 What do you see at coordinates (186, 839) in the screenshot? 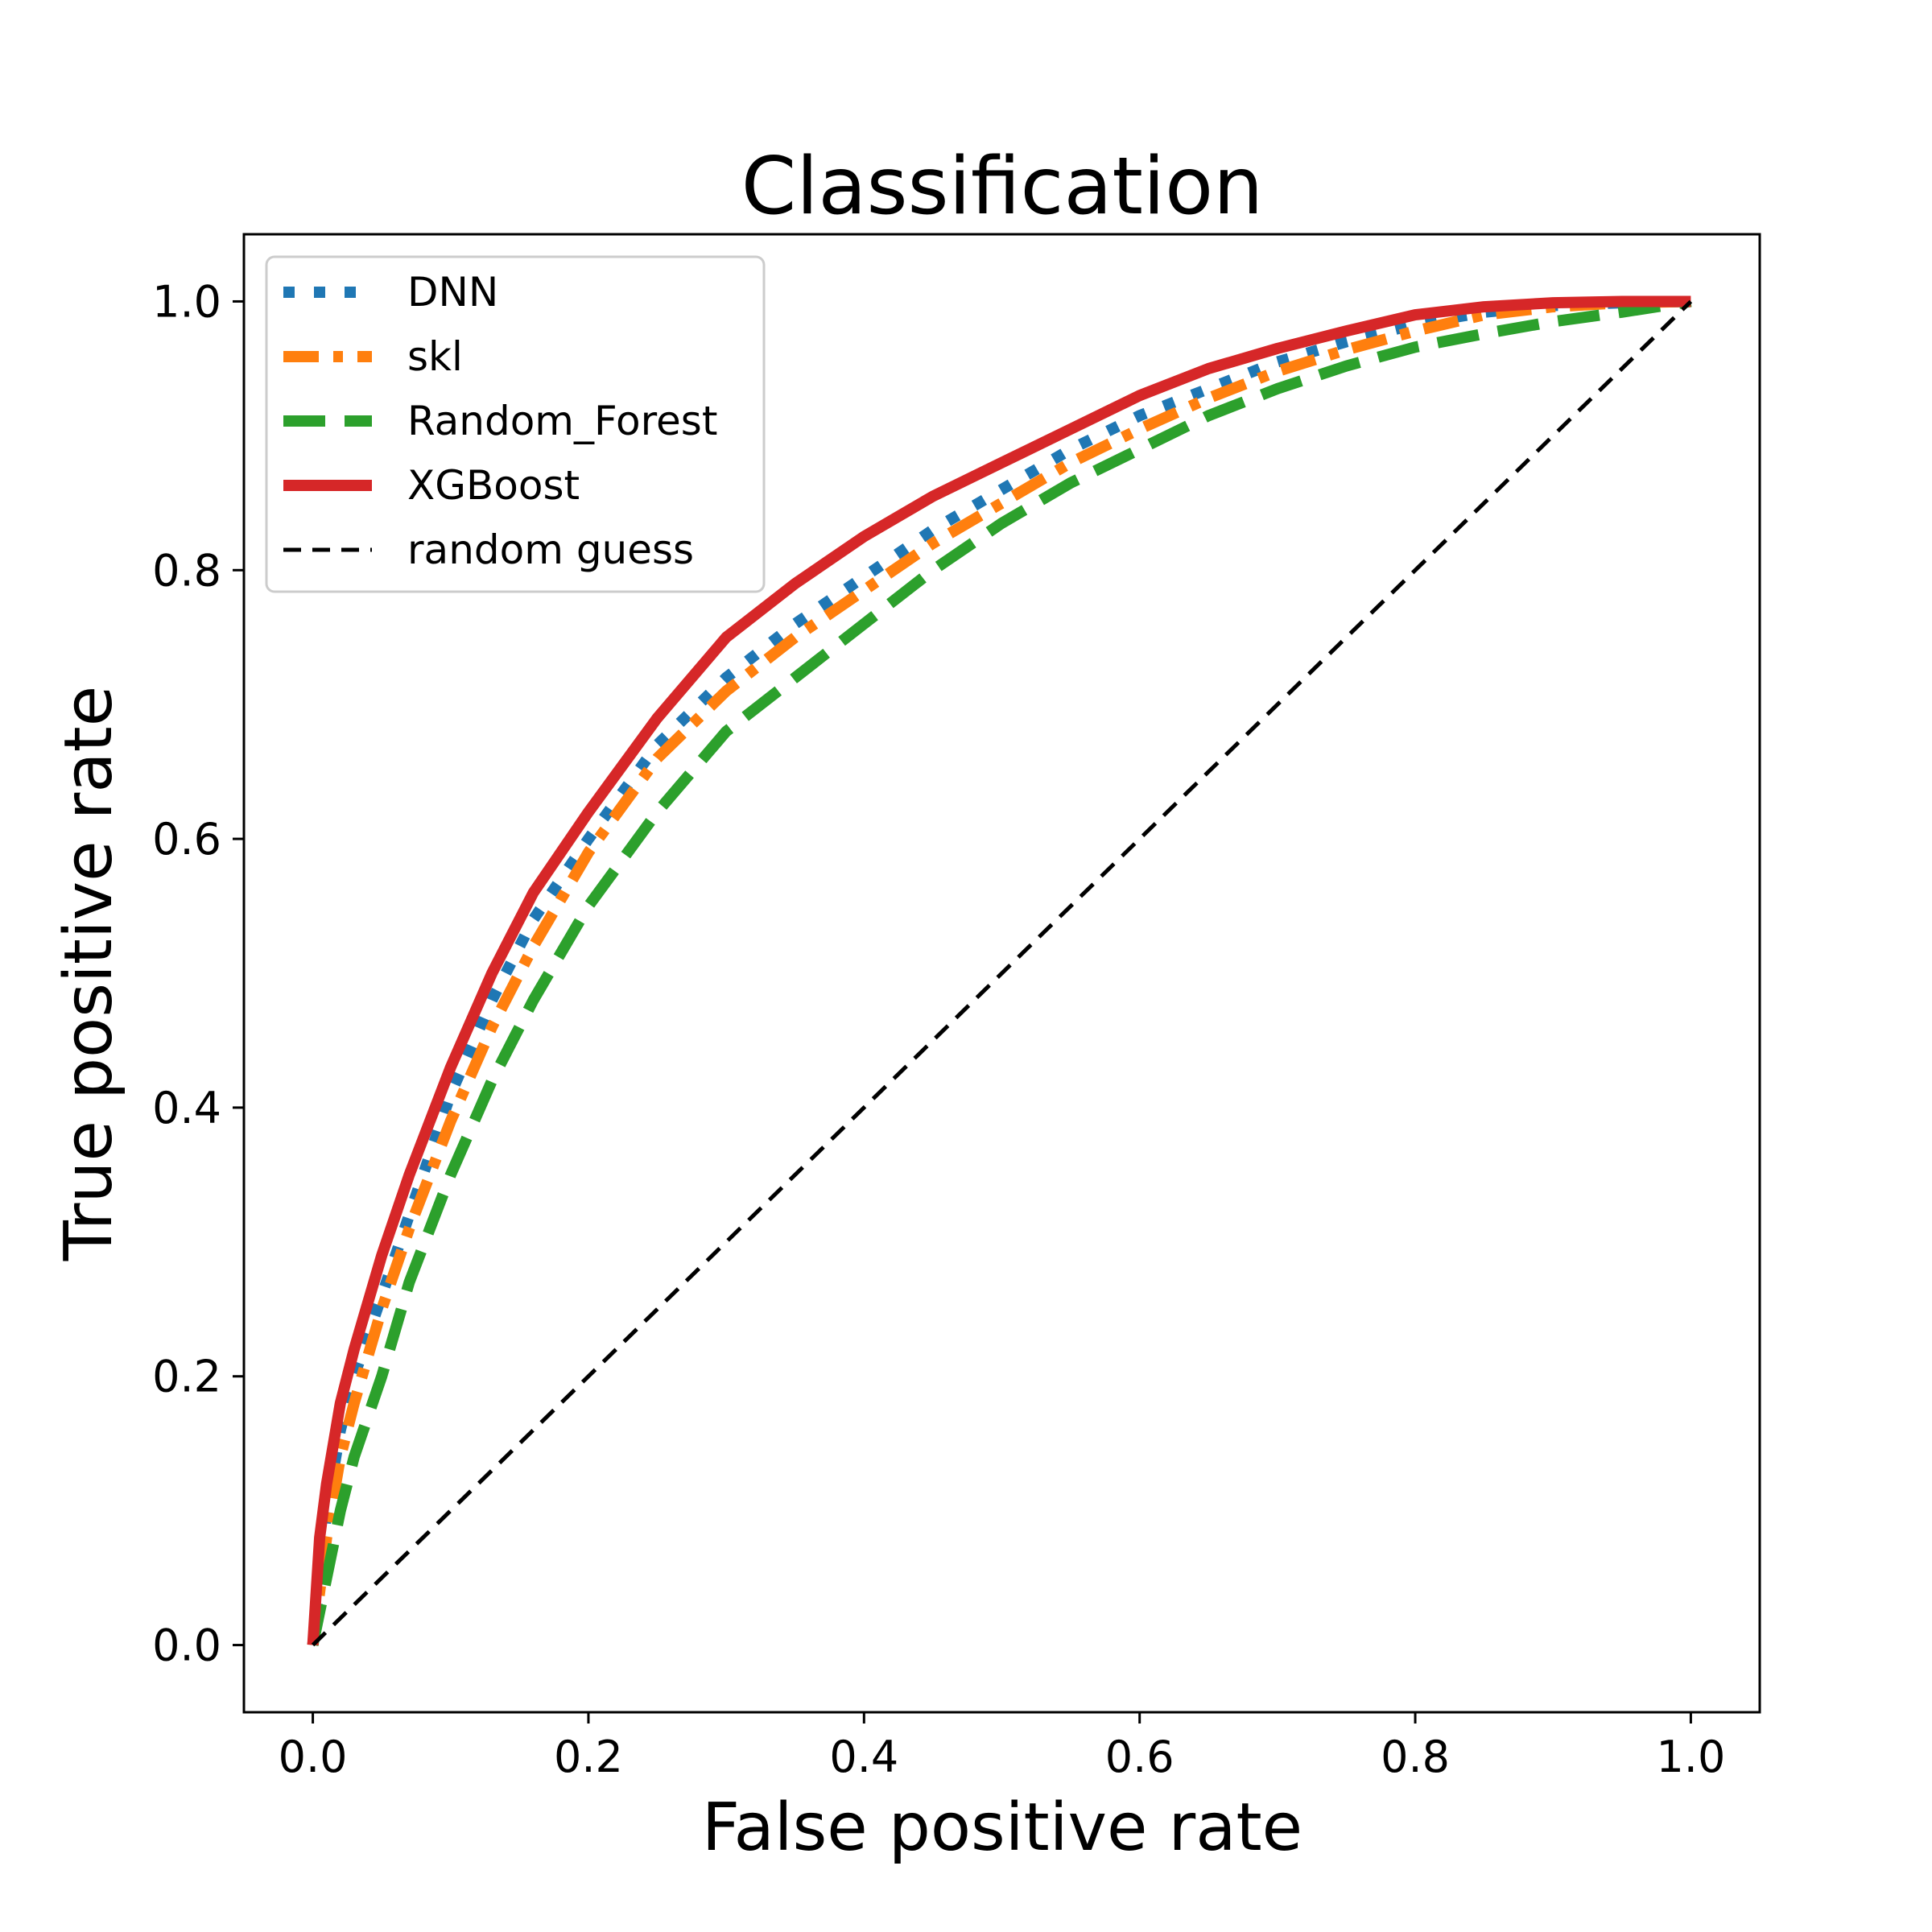
I see `y-tick-label: 0.6` at bounding box center [186, 839].